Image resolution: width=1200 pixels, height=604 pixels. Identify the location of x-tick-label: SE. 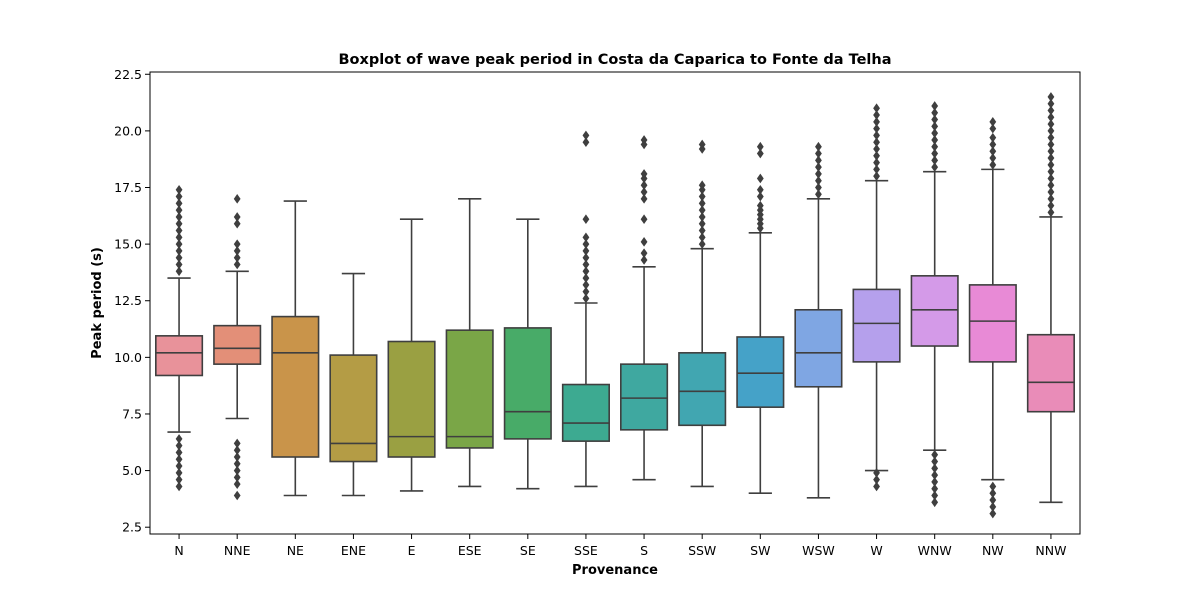
(528, 550).